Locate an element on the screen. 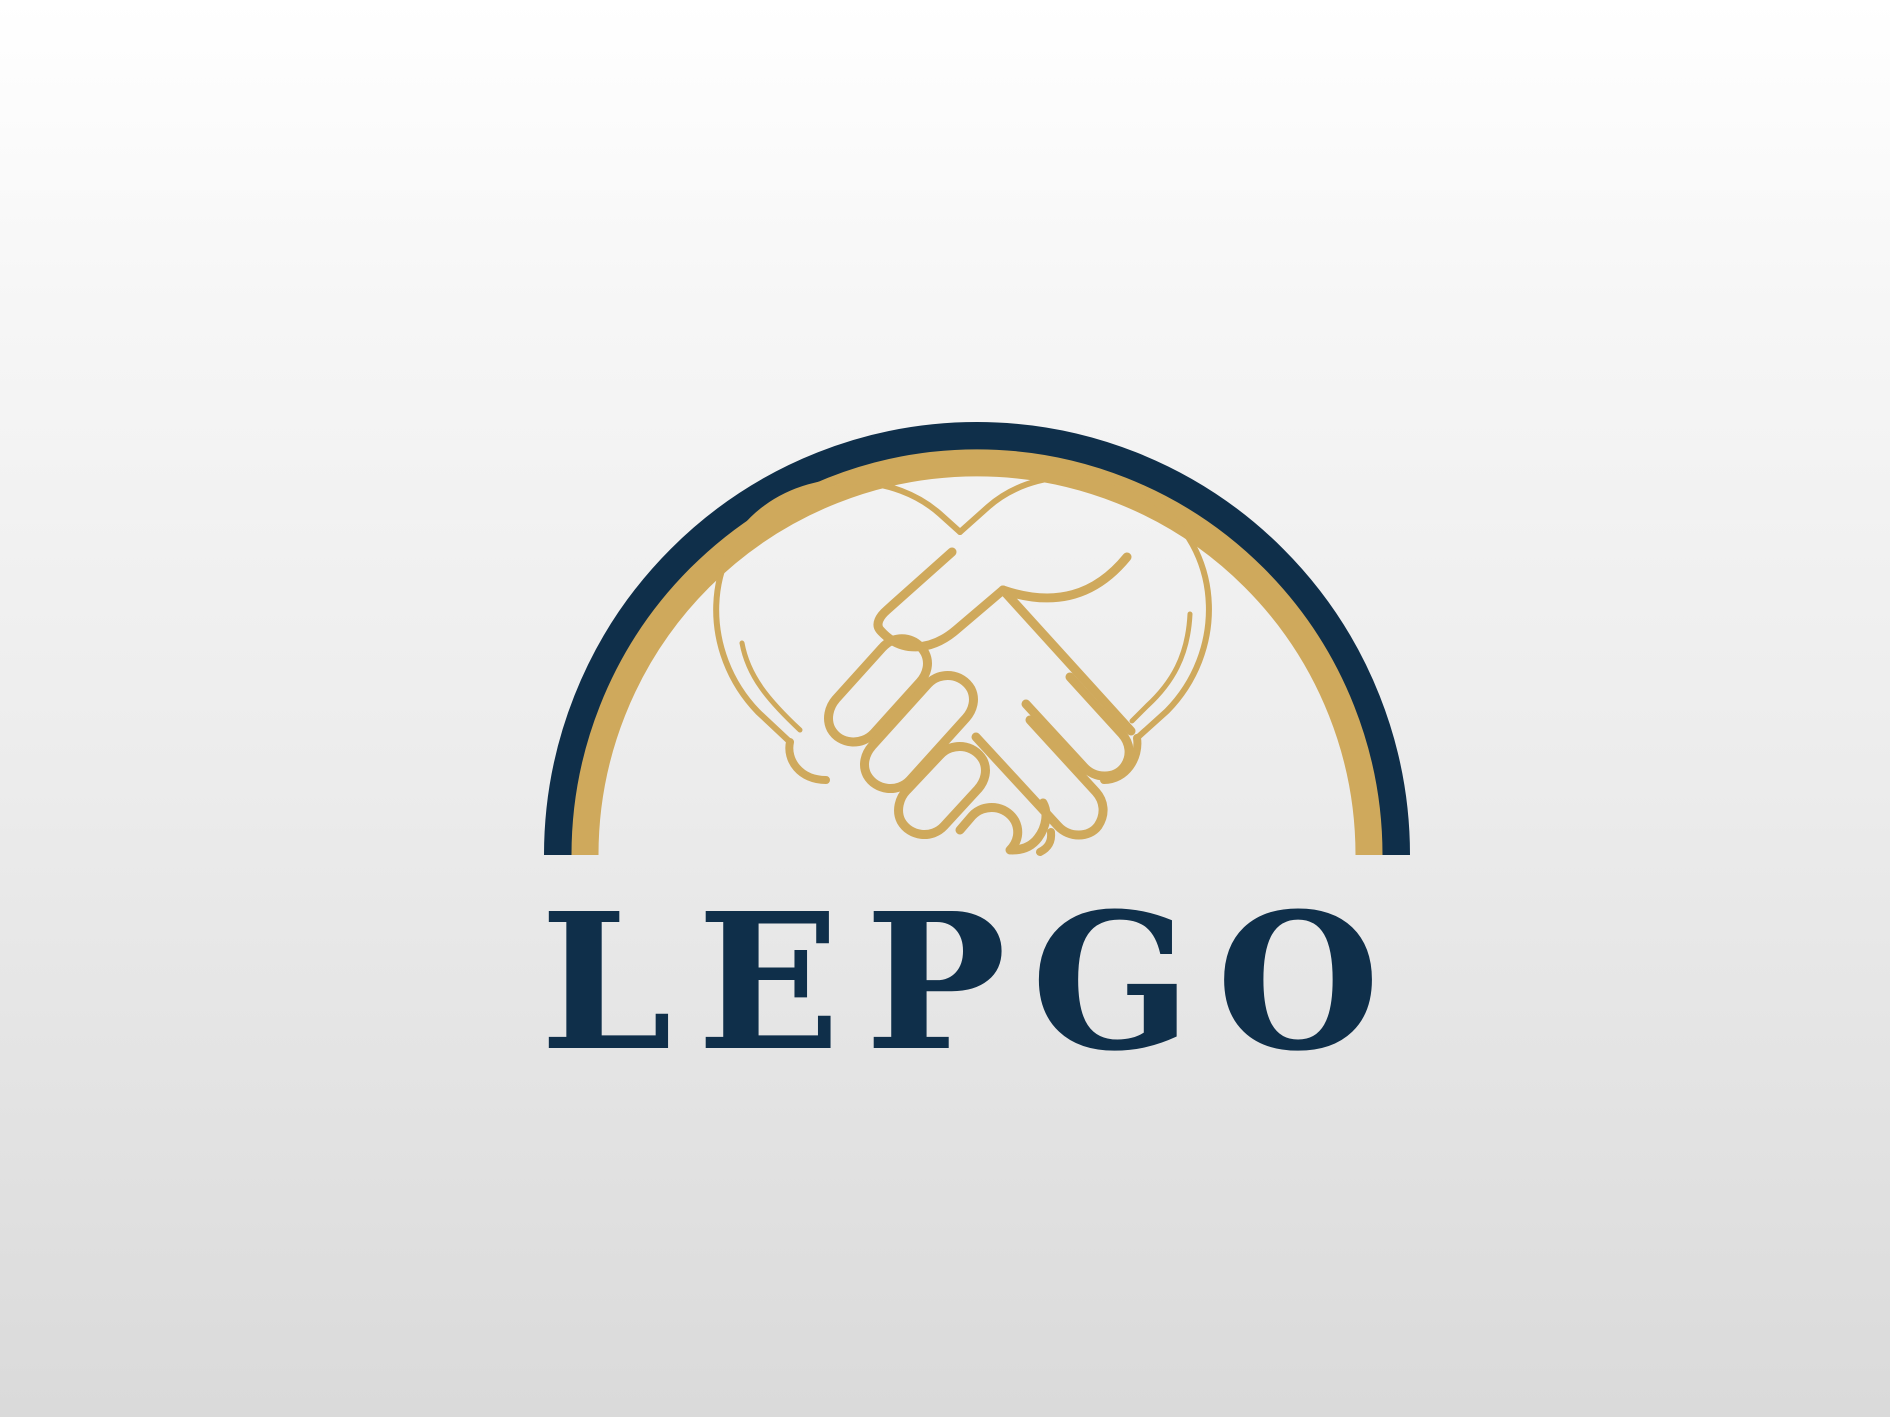  finger-6-icon is located at coordinates (1039, 777).